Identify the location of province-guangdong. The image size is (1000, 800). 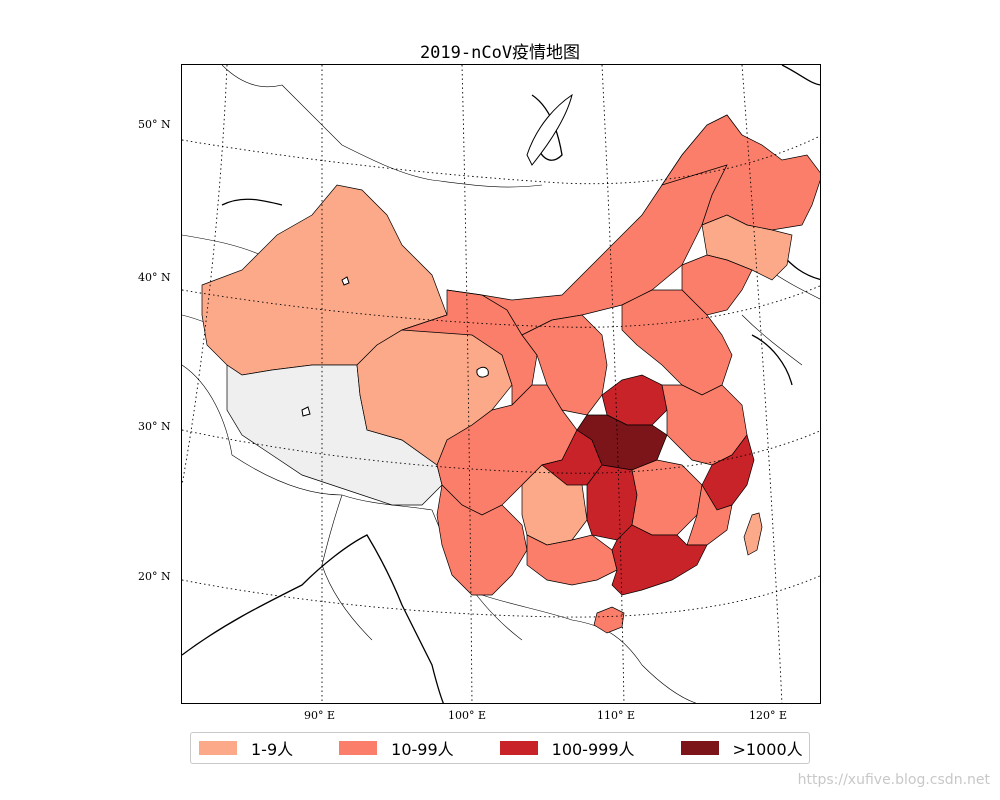
(659, 560).